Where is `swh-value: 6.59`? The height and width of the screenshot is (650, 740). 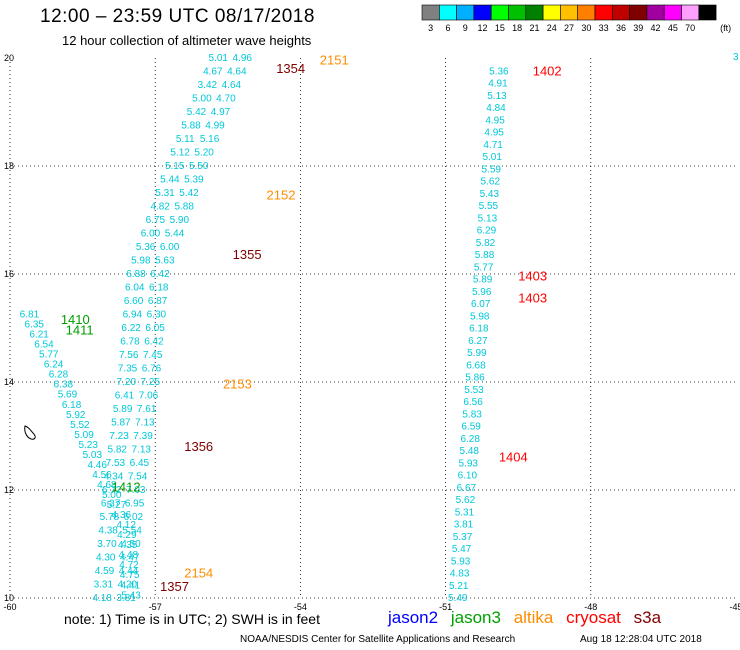
swh-value: 6.59 is located at coordinates (471, 427).